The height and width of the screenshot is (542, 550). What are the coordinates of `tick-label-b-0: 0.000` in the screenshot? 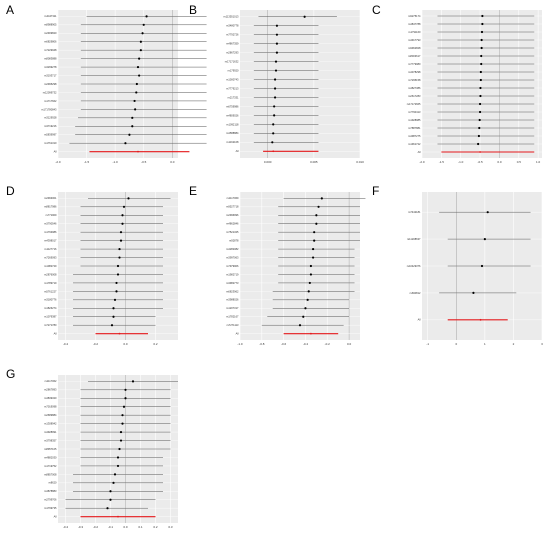 It's located at (268, 162).